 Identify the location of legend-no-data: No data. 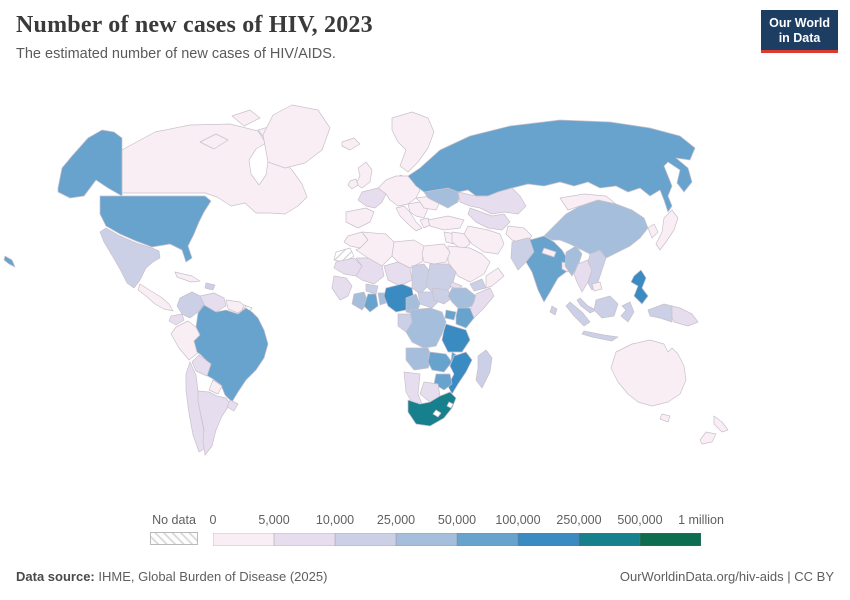
(174, 529).